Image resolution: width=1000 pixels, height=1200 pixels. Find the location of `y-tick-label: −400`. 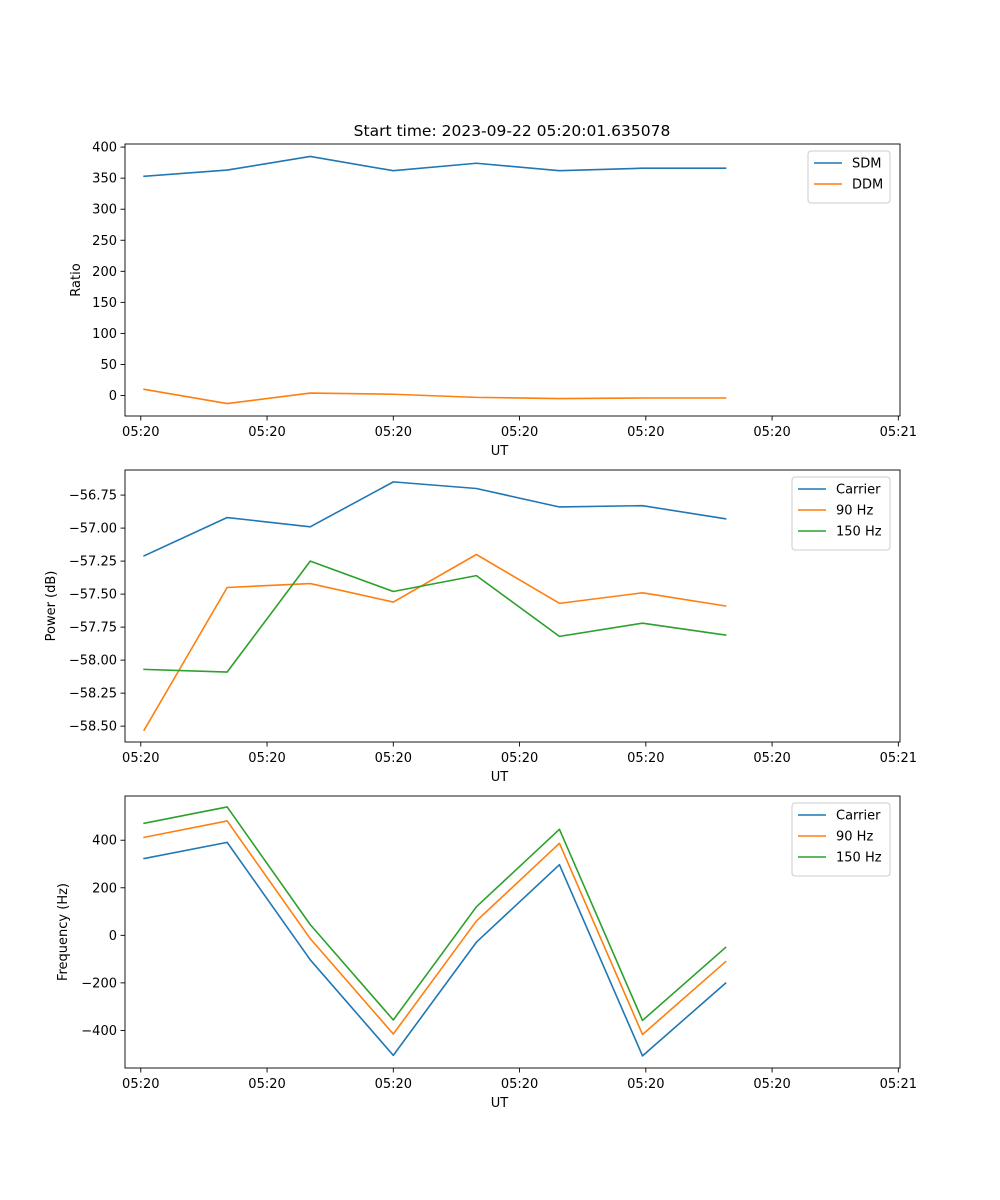

y-tick-label: −400 is located at coordinates (99, 1031).